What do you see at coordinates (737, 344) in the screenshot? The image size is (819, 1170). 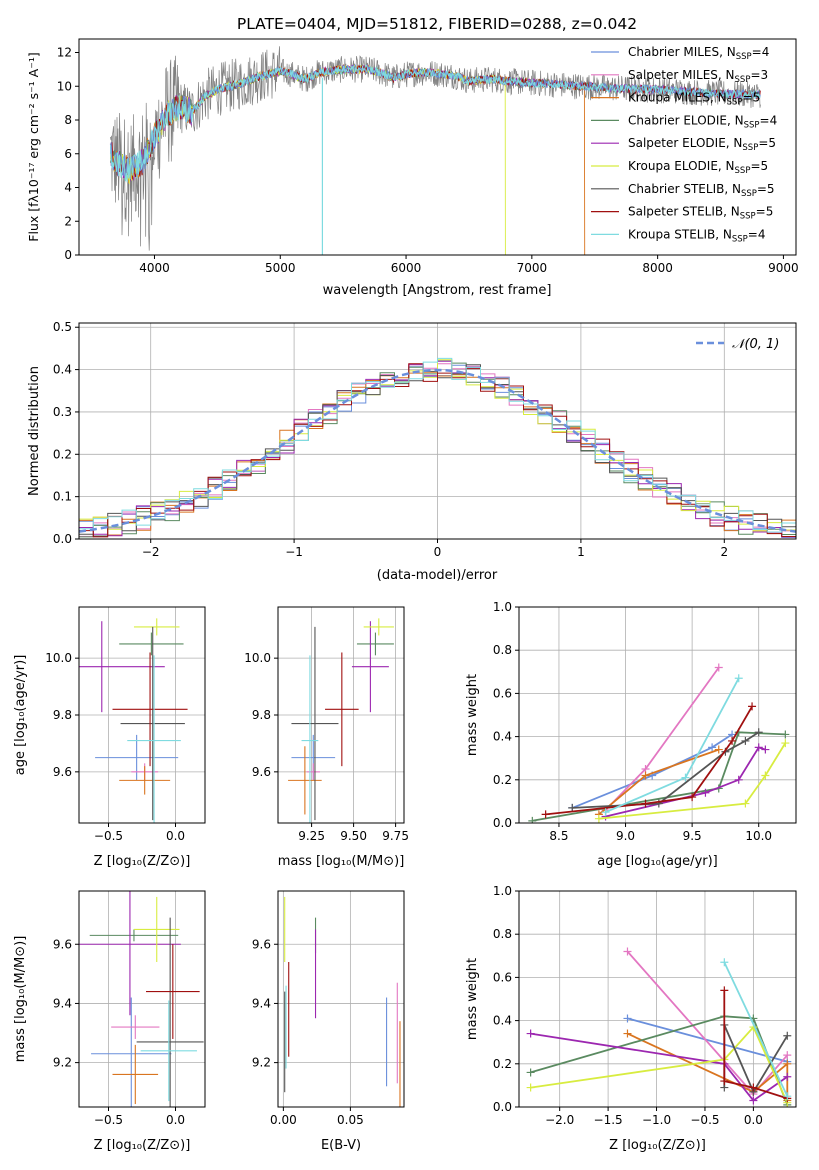 I see `histogram-legend: 𝒩(0, 1)` at bounding box center [737, 344].